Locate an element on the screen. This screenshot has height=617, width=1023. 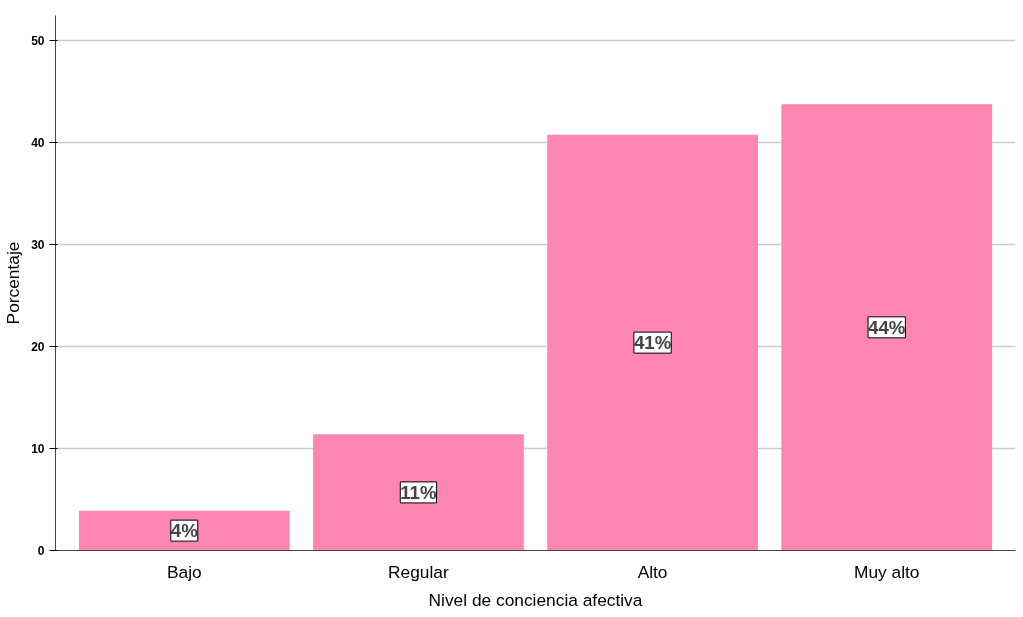
data-label: 11% is located at coordinates (418, 492).